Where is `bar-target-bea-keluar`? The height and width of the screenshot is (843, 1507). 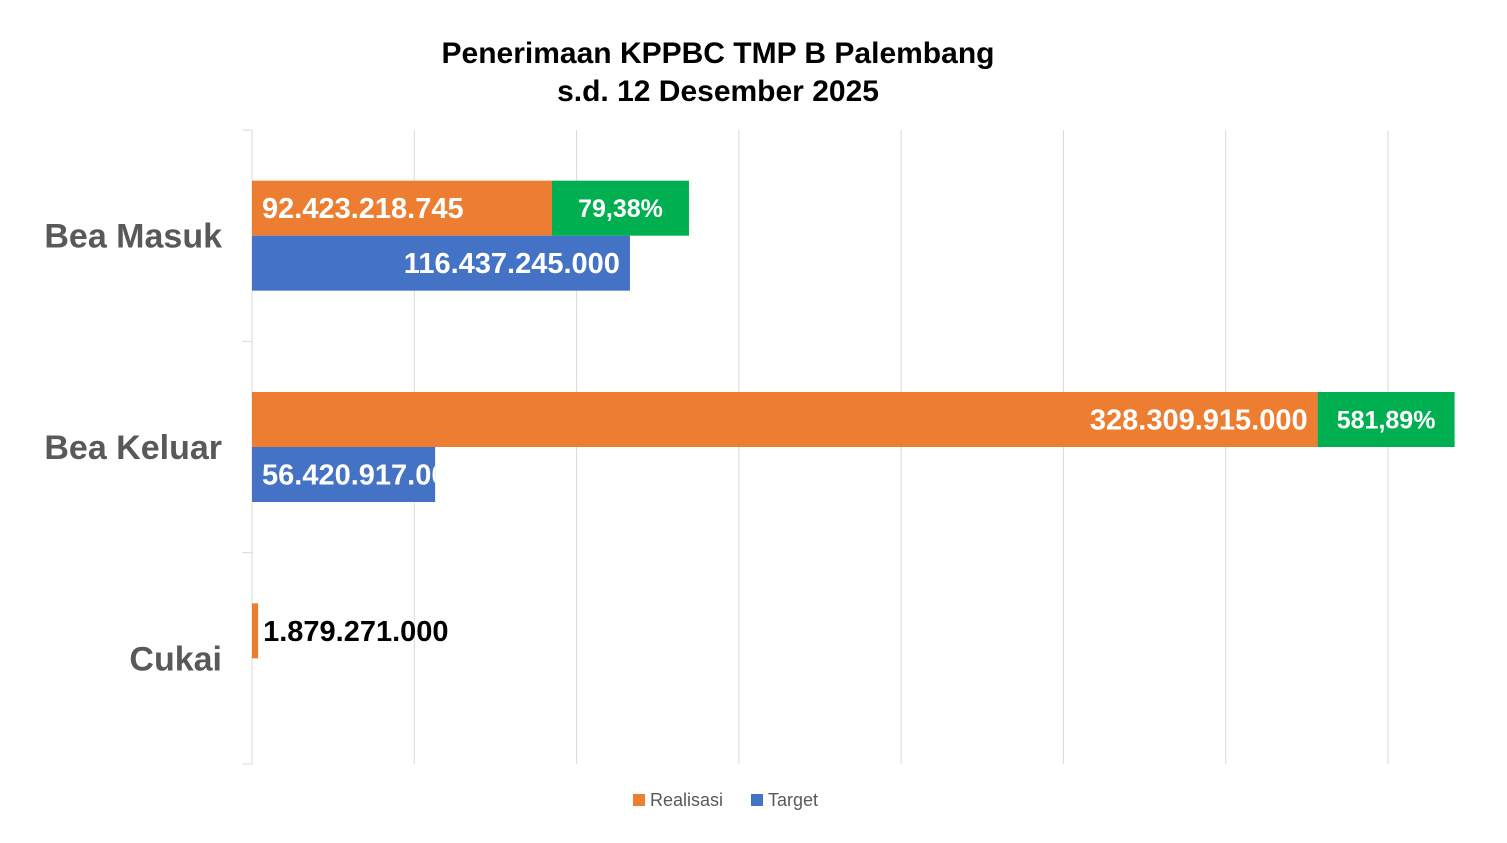 bar-target-bea-keluar is located at coordinates (344, 474).